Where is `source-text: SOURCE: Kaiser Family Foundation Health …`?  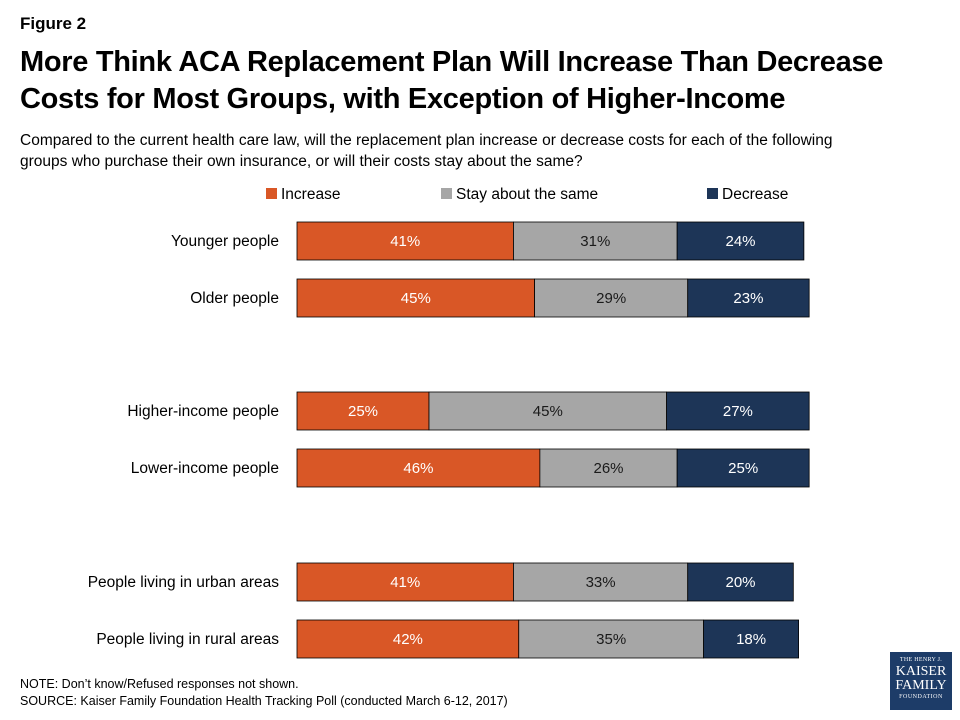 source-text: SOURCE: Kaiser Family Foundation Health … is located at coordinates (264, 701).